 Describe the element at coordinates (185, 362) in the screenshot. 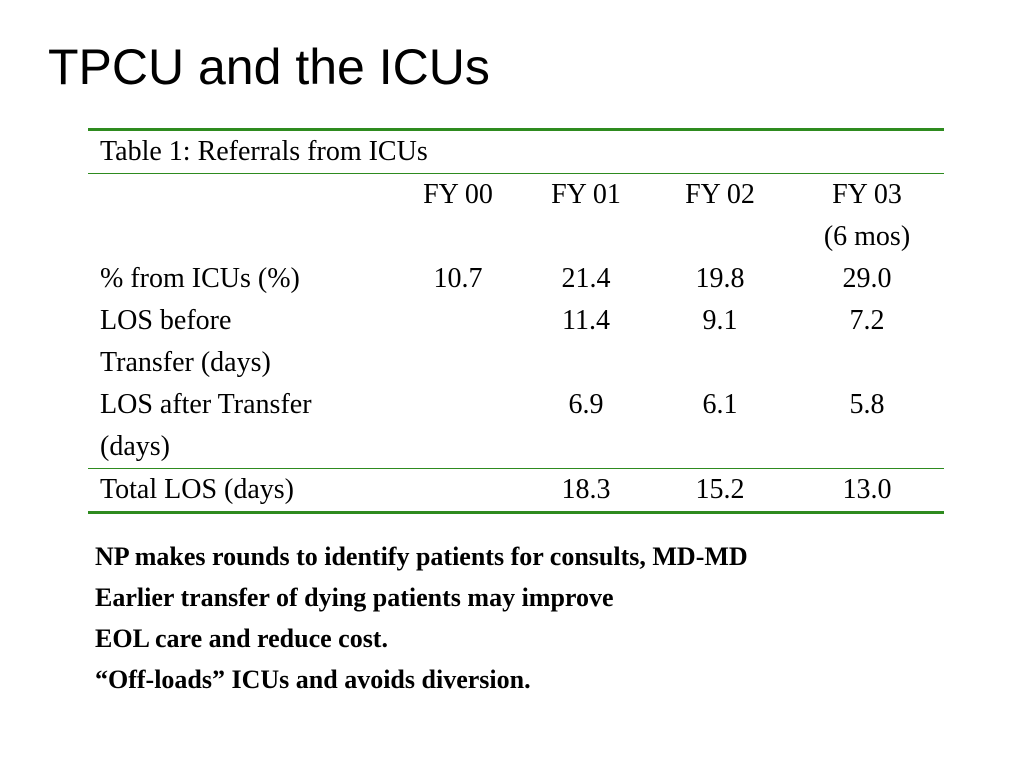

I see `row-label-line: Transfer (days)` at that location.